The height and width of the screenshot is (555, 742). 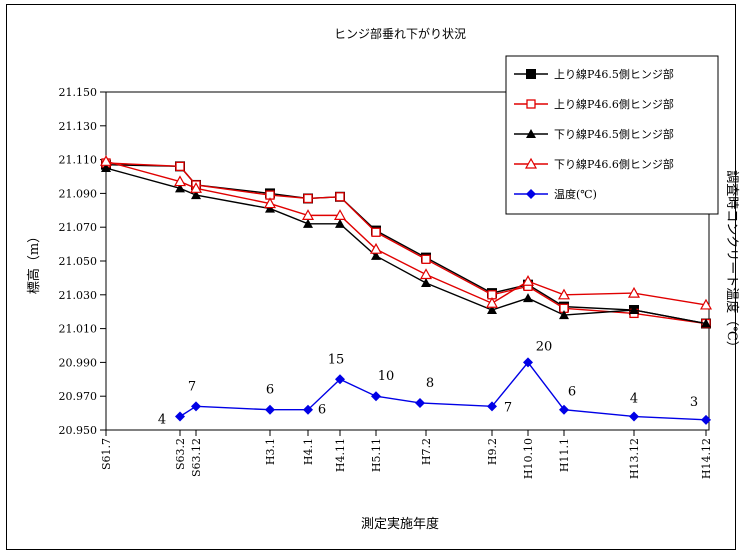 What do you see at coordinates (106, 454) in the screenshot?
I see `x-tick-label: S61.7` at bounding box center [106, 454].